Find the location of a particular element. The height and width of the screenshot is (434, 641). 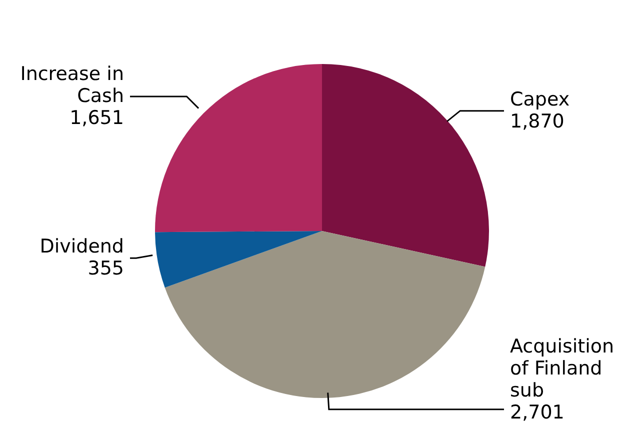

slice-label: Acquisition of Finland sub is located at coordinates (562, 369).